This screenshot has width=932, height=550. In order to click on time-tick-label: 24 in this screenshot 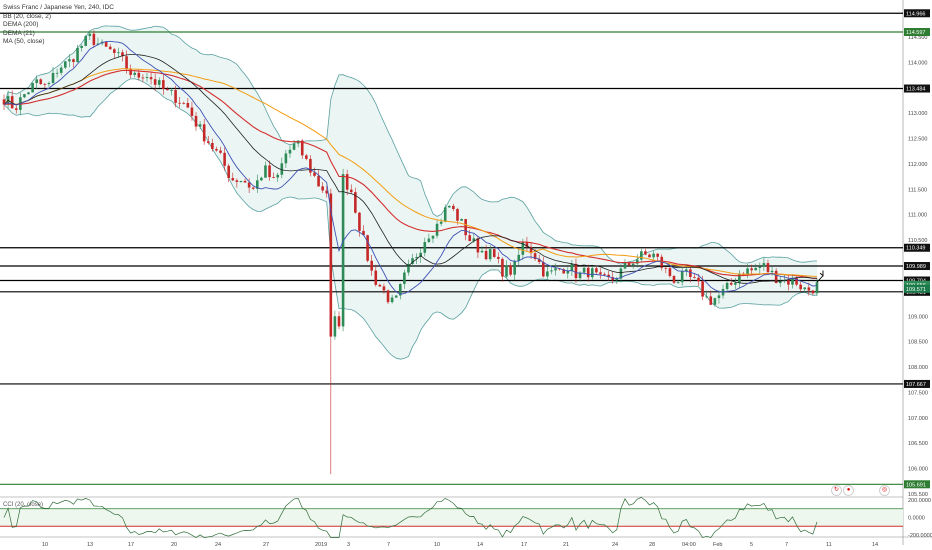, I will do `click(218, 545)`.